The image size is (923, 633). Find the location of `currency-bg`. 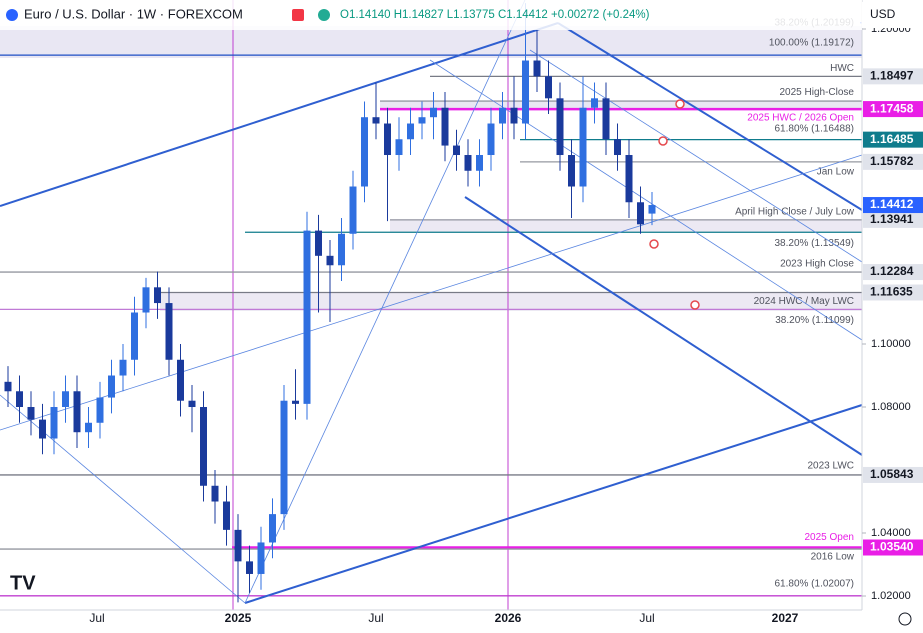

currency-bg is located at coordinates (892, 15).